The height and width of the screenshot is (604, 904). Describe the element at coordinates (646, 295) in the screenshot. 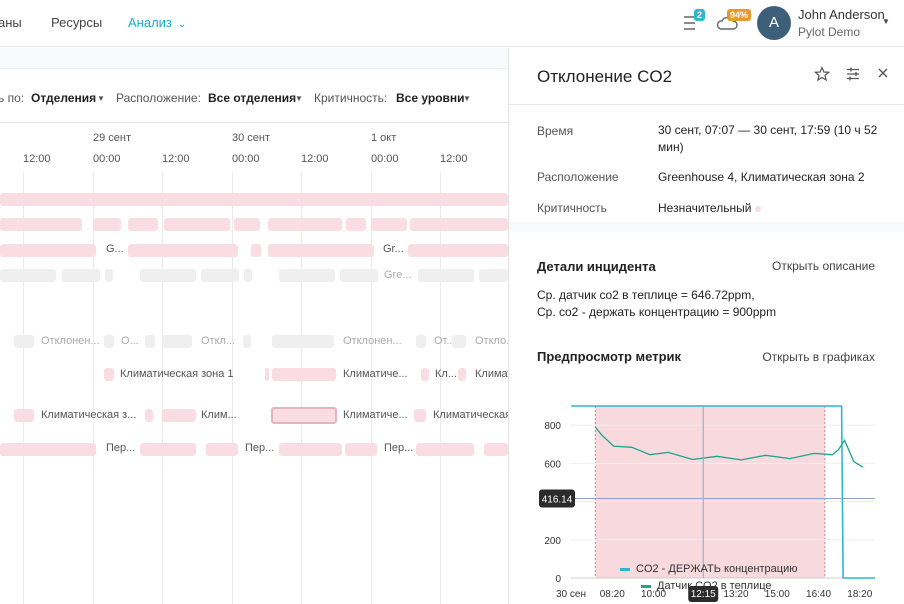

I see `description-line: Ср. датчик co2 в теплице = 646.72ppm,` at that location.